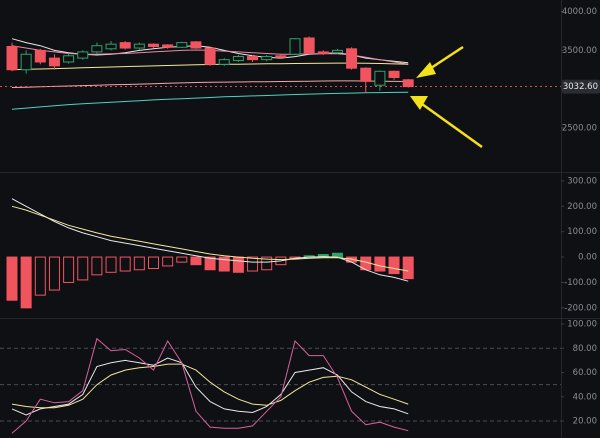 The width and height of the screenshot is (600, 438). What do you see at coordinates (585, 373) in the screenshot?
I see `y-tick-label: 60.00` at bounding box center [585, 373].